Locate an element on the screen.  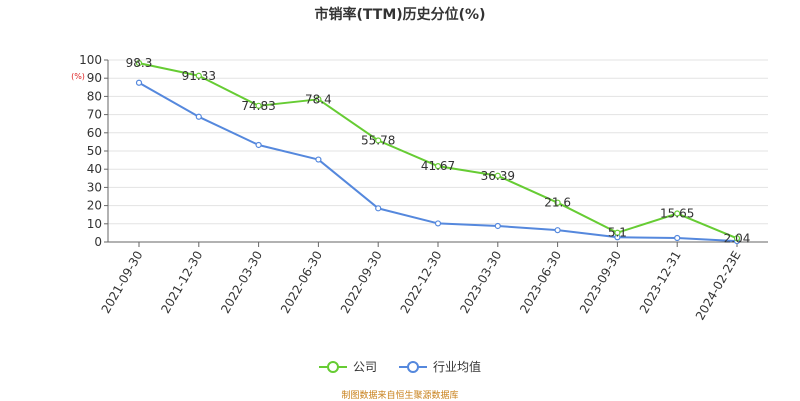
y-tick-label: 50 is located at coordinates (94, 151).